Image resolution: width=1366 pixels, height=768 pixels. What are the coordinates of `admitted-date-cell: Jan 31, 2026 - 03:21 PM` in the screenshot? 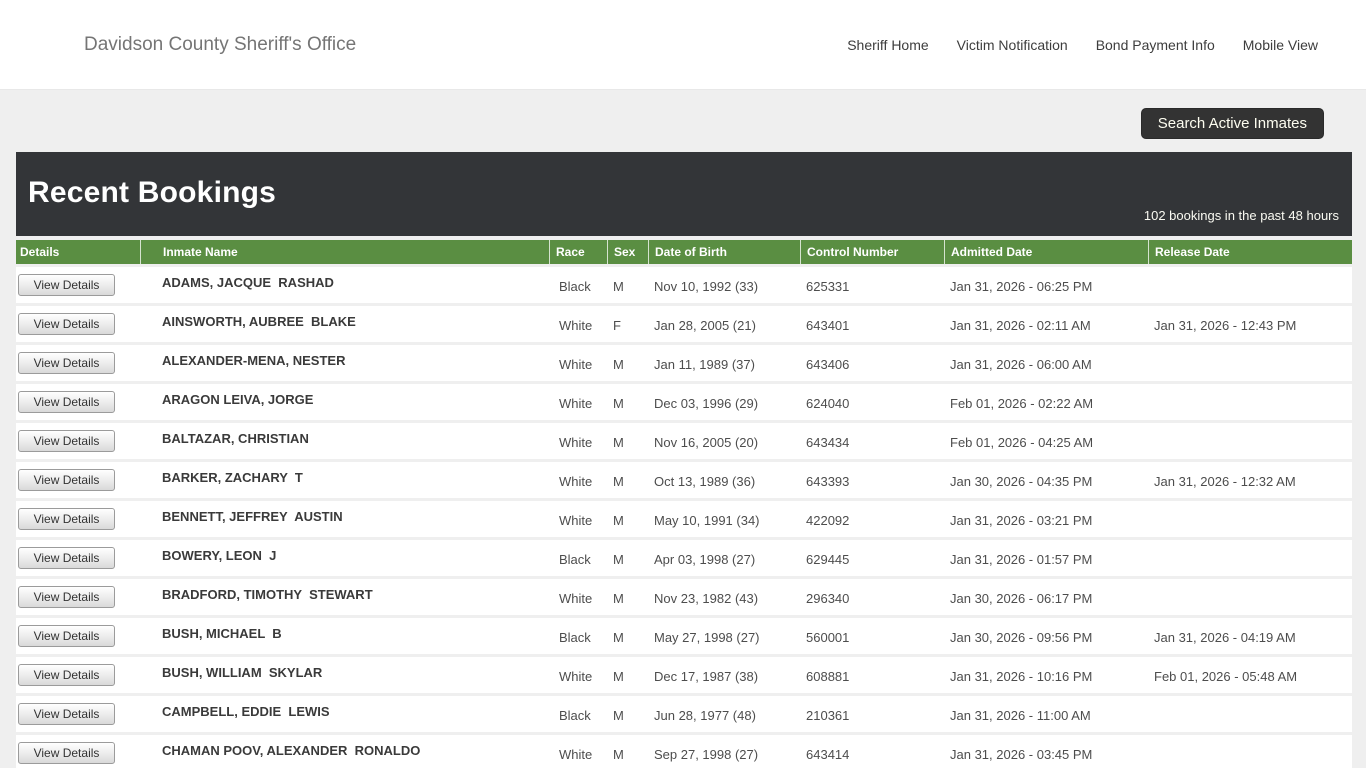 It's located at (1021, 520).